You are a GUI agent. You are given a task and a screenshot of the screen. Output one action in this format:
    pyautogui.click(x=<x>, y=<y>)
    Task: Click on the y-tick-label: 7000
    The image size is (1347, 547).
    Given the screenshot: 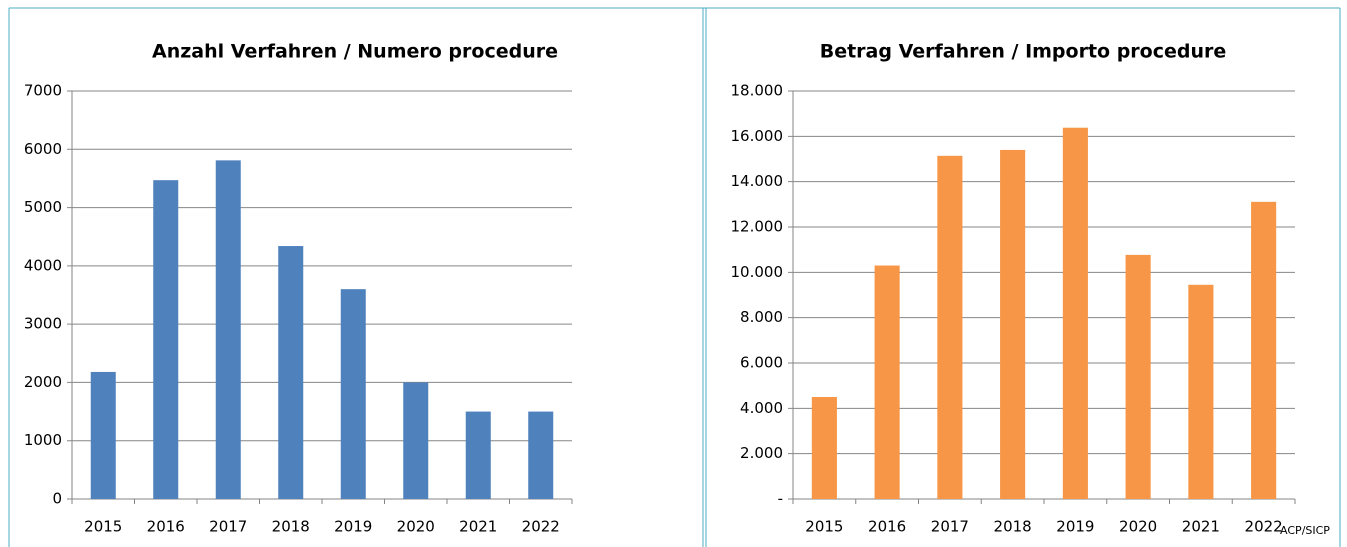 What is the action you would take?
    pyautogui.click(x=43, y=91)
    